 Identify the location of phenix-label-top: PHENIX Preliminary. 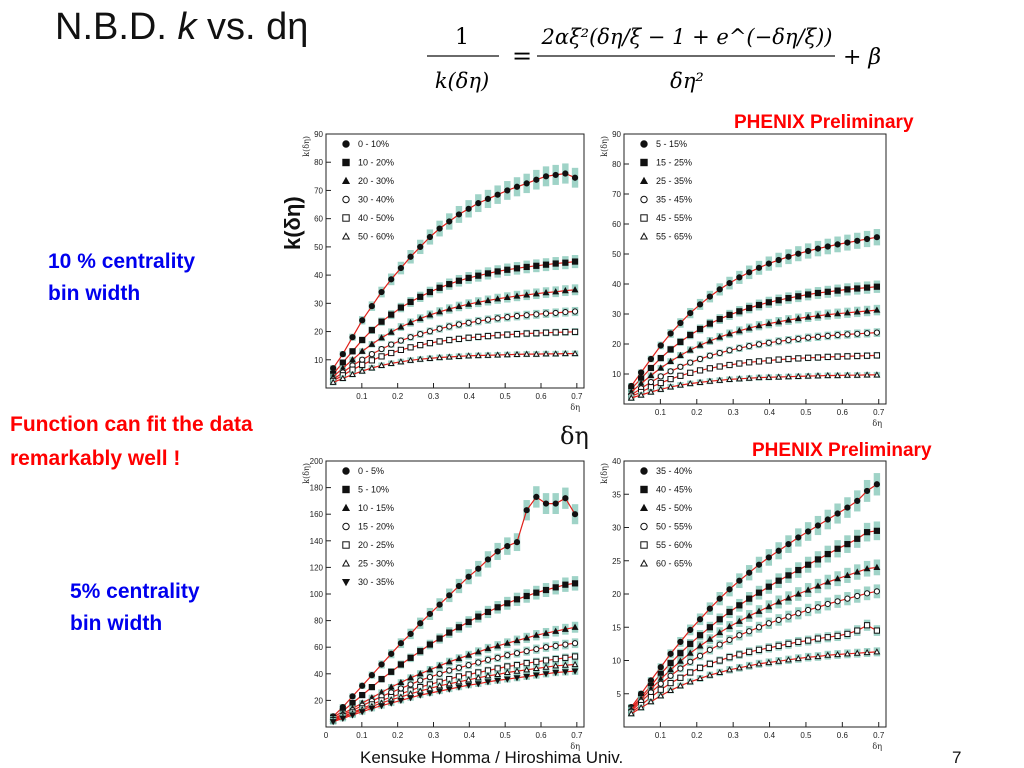
(824, 122).